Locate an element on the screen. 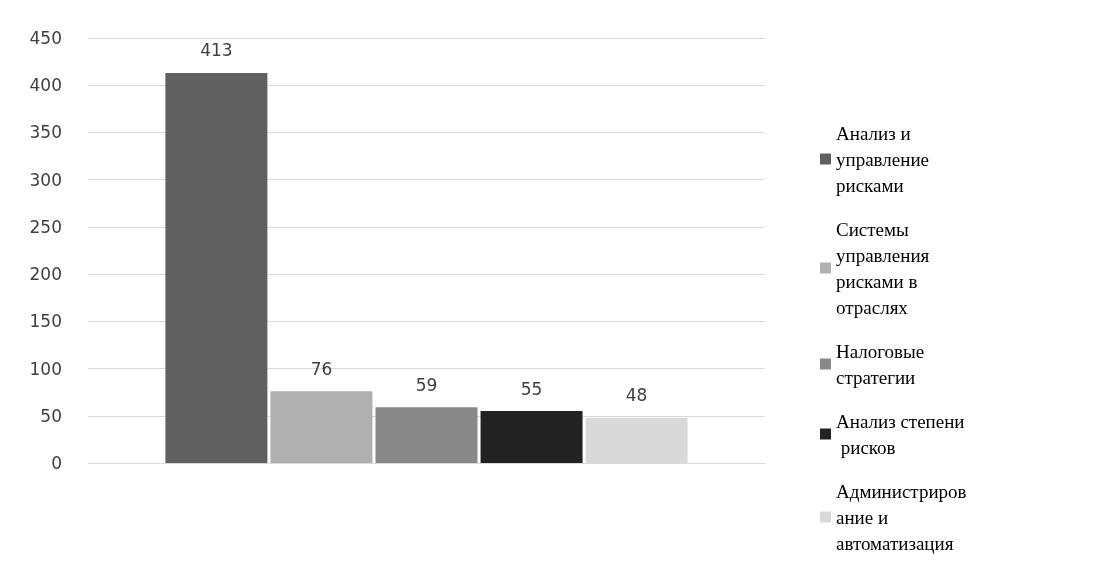 Image resolution: width=1104 pixels, height=569 pixels. data-label: 55 is located at coordinates (531, 388).